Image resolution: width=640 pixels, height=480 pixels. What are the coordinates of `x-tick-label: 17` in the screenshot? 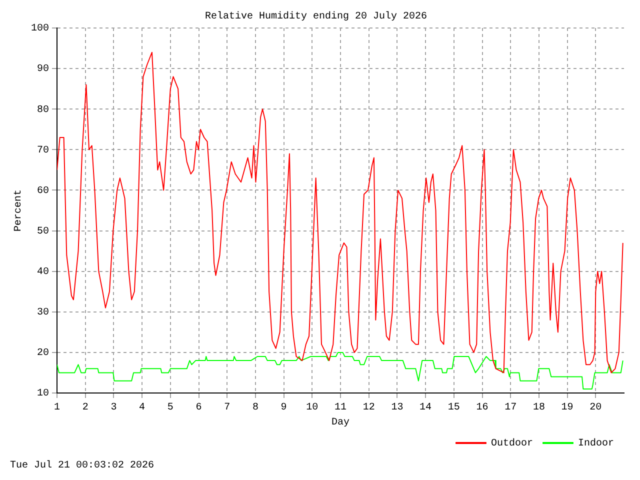 It's located at (510, 408).